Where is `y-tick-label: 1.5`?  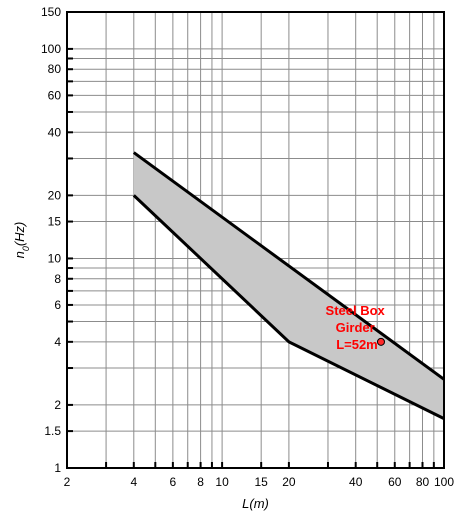
y-tick-label: 1.5 is located at coordinates (52, 431).